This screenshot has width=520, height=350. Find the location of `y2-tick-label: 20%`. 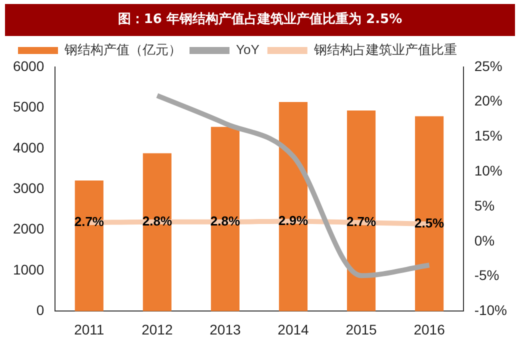

y2-tick-label: 20% is located at coordinates (488, 100).